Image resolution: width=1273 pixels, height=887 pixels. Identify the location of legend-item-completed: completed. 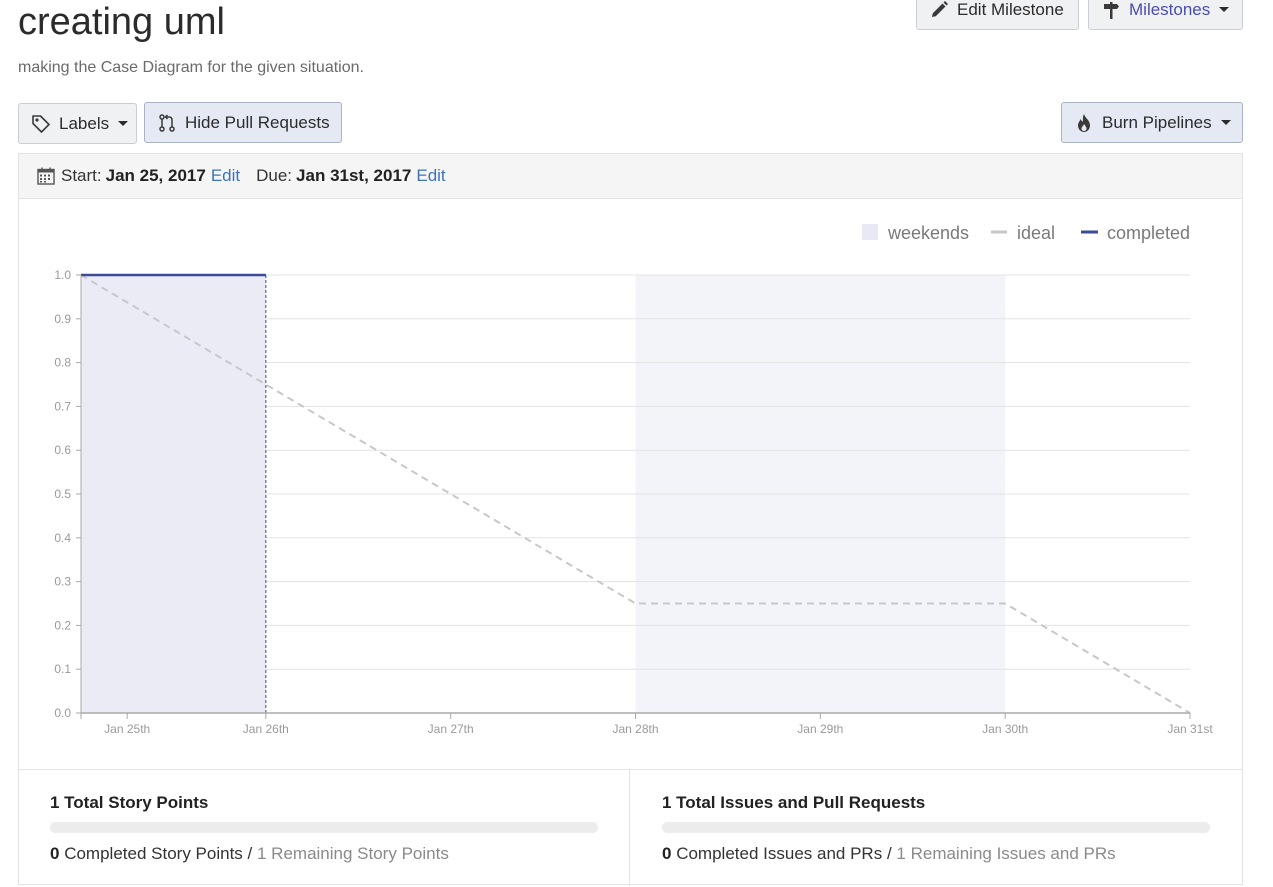
(1148, 233).